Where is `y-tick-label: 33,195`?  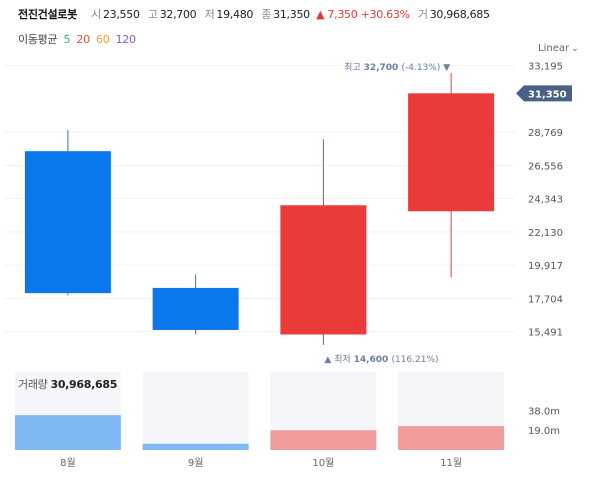 y-tick-label: 33,195 is located at coordinates (545, 67).